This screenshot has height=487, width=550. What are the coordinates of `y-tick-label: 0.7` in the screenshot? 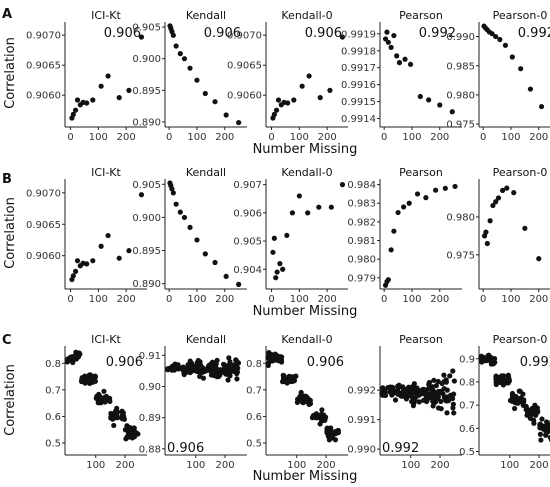 It's located at (53, 390).